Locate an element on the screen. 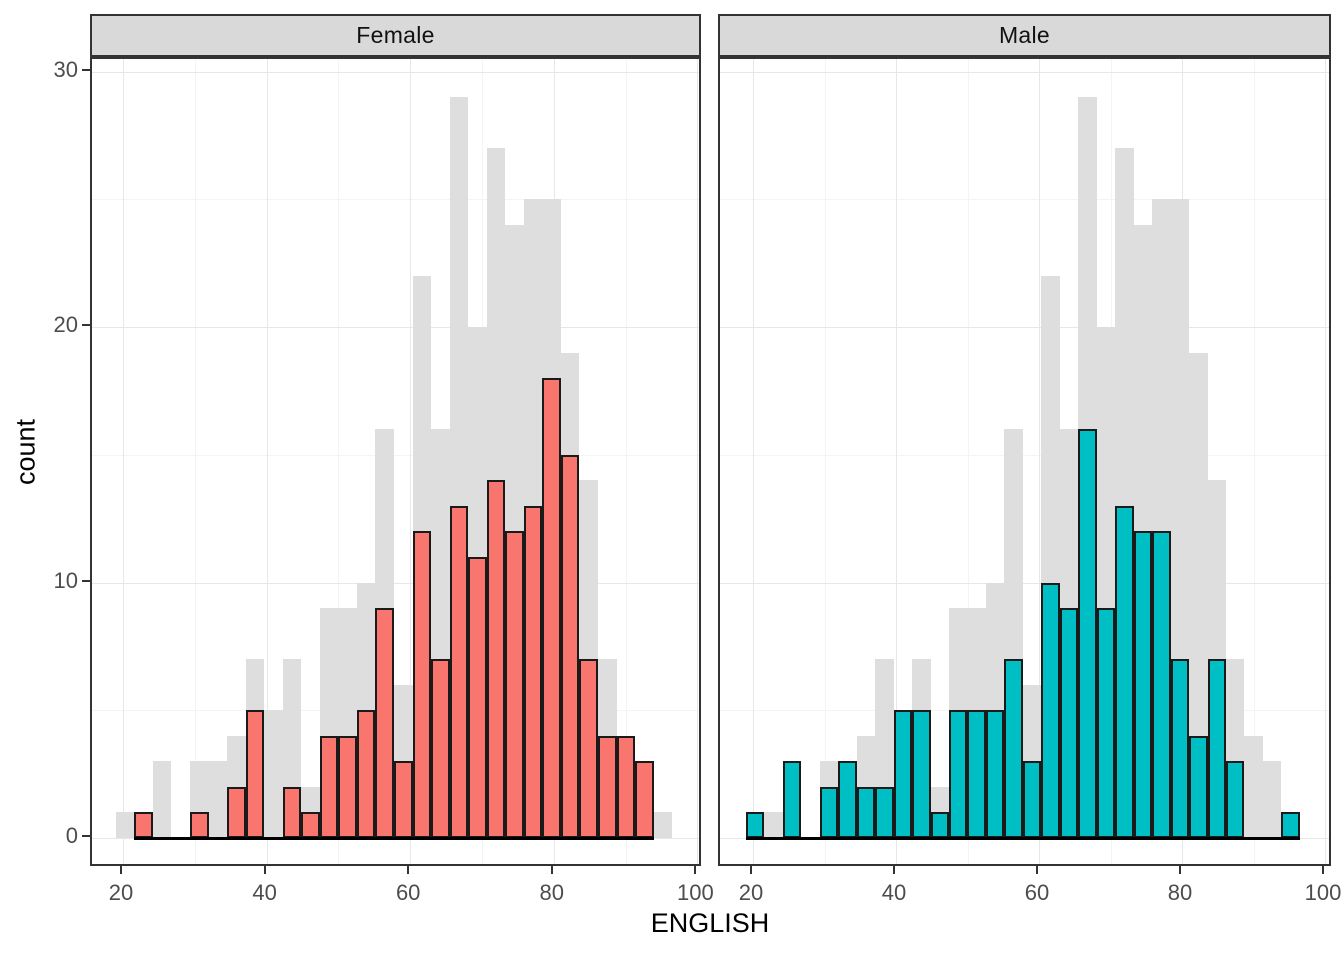 The height and width of the screenshot is (960, 1344). x-axis-tick-label: 40 is located at coordinates (894, 892).